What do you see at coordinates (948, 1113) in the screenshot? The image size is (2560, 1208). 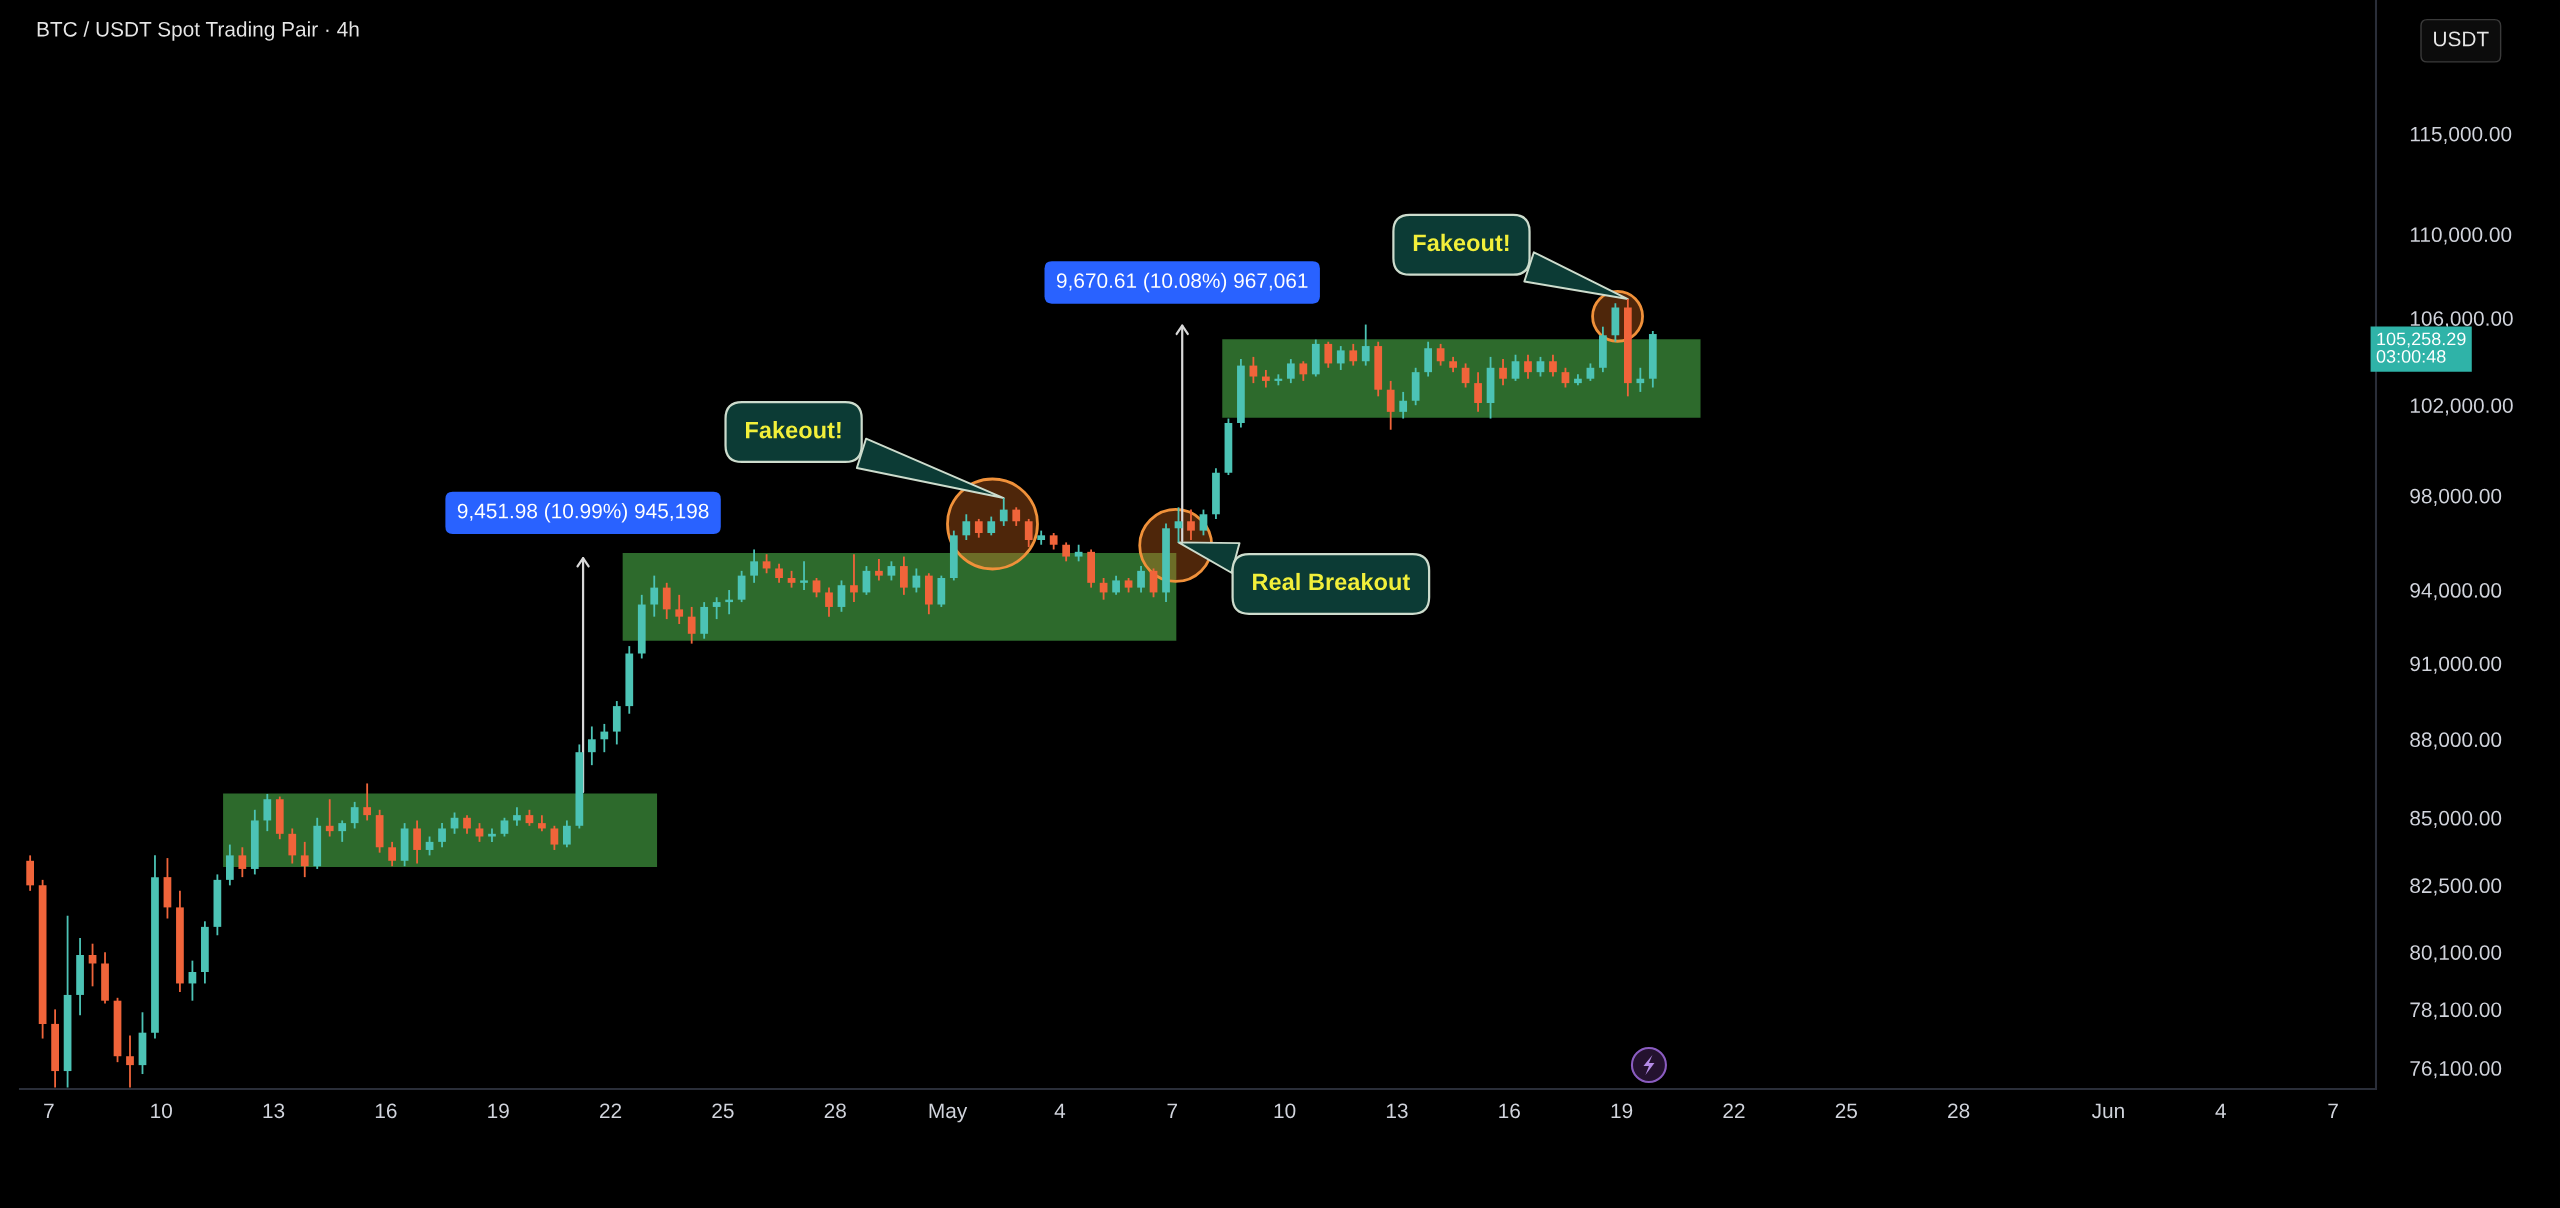 I see `x-tick-label: May` at bounding box center [948, 1113].